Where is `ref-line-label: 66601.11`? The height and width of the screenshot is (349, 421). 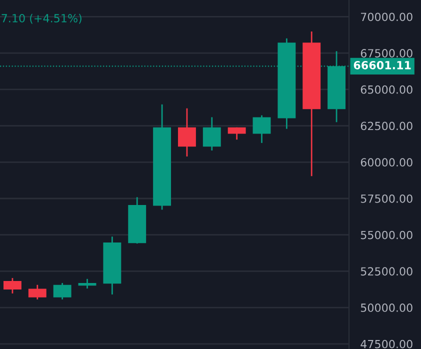 ref-line-label: 66601.11 is located at coordinates (382, 65).